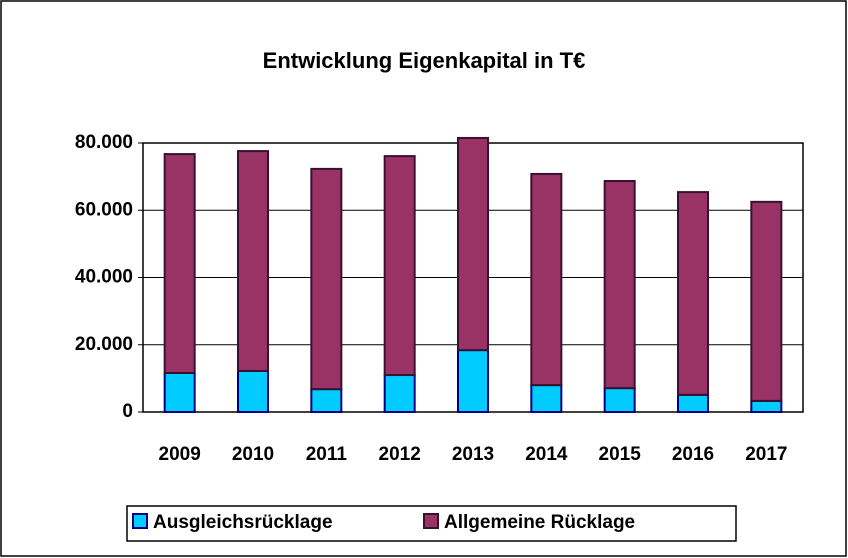 Image resolution: width=848 pixels, height=558 pixels. Describe the element at coordinates (127, 411) in the screenshot. I see `y-tick-label: 0` at that location.